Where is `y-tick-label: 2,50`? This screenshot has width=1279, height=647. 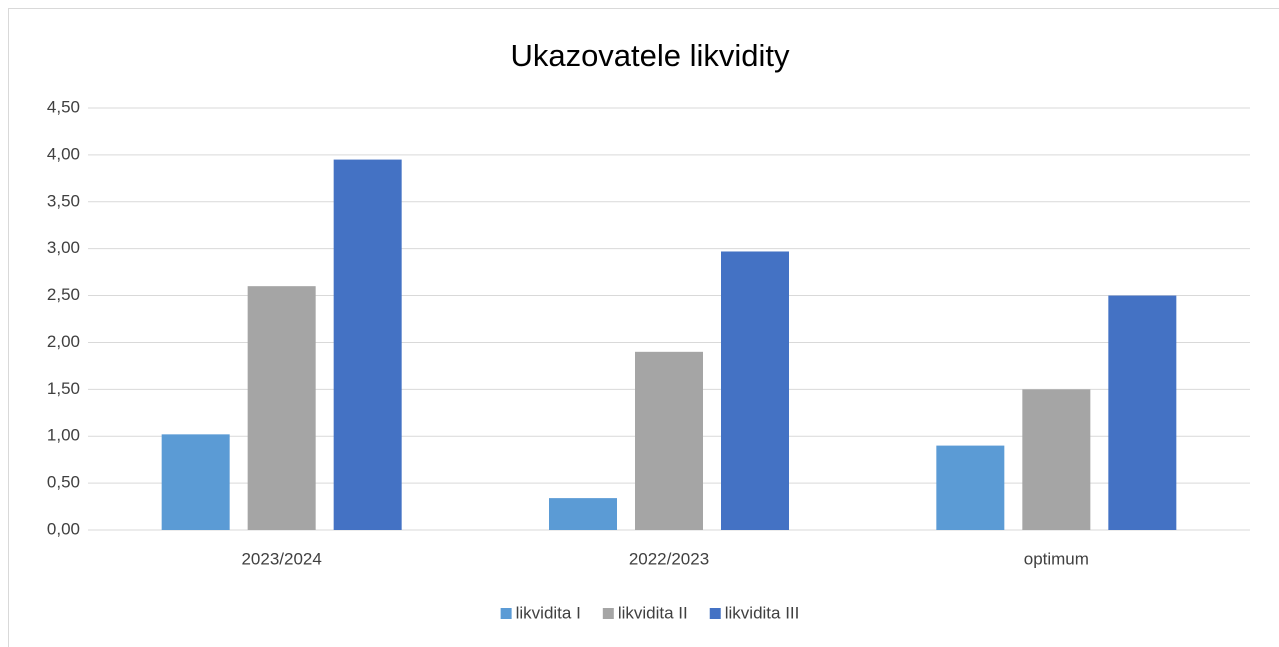
y-tick-label: 2,50 is located at coordinates (63, 294).